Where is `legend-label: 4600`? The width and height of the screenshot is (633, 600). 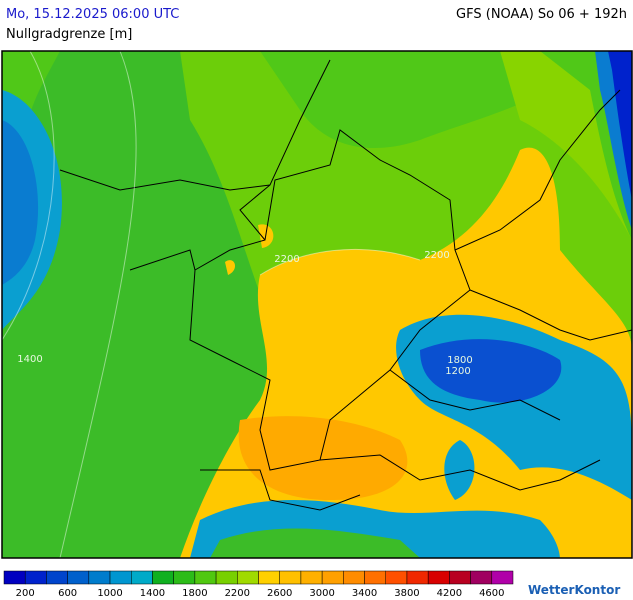 legend-label: 4600 is located at coordinates (491, 593).